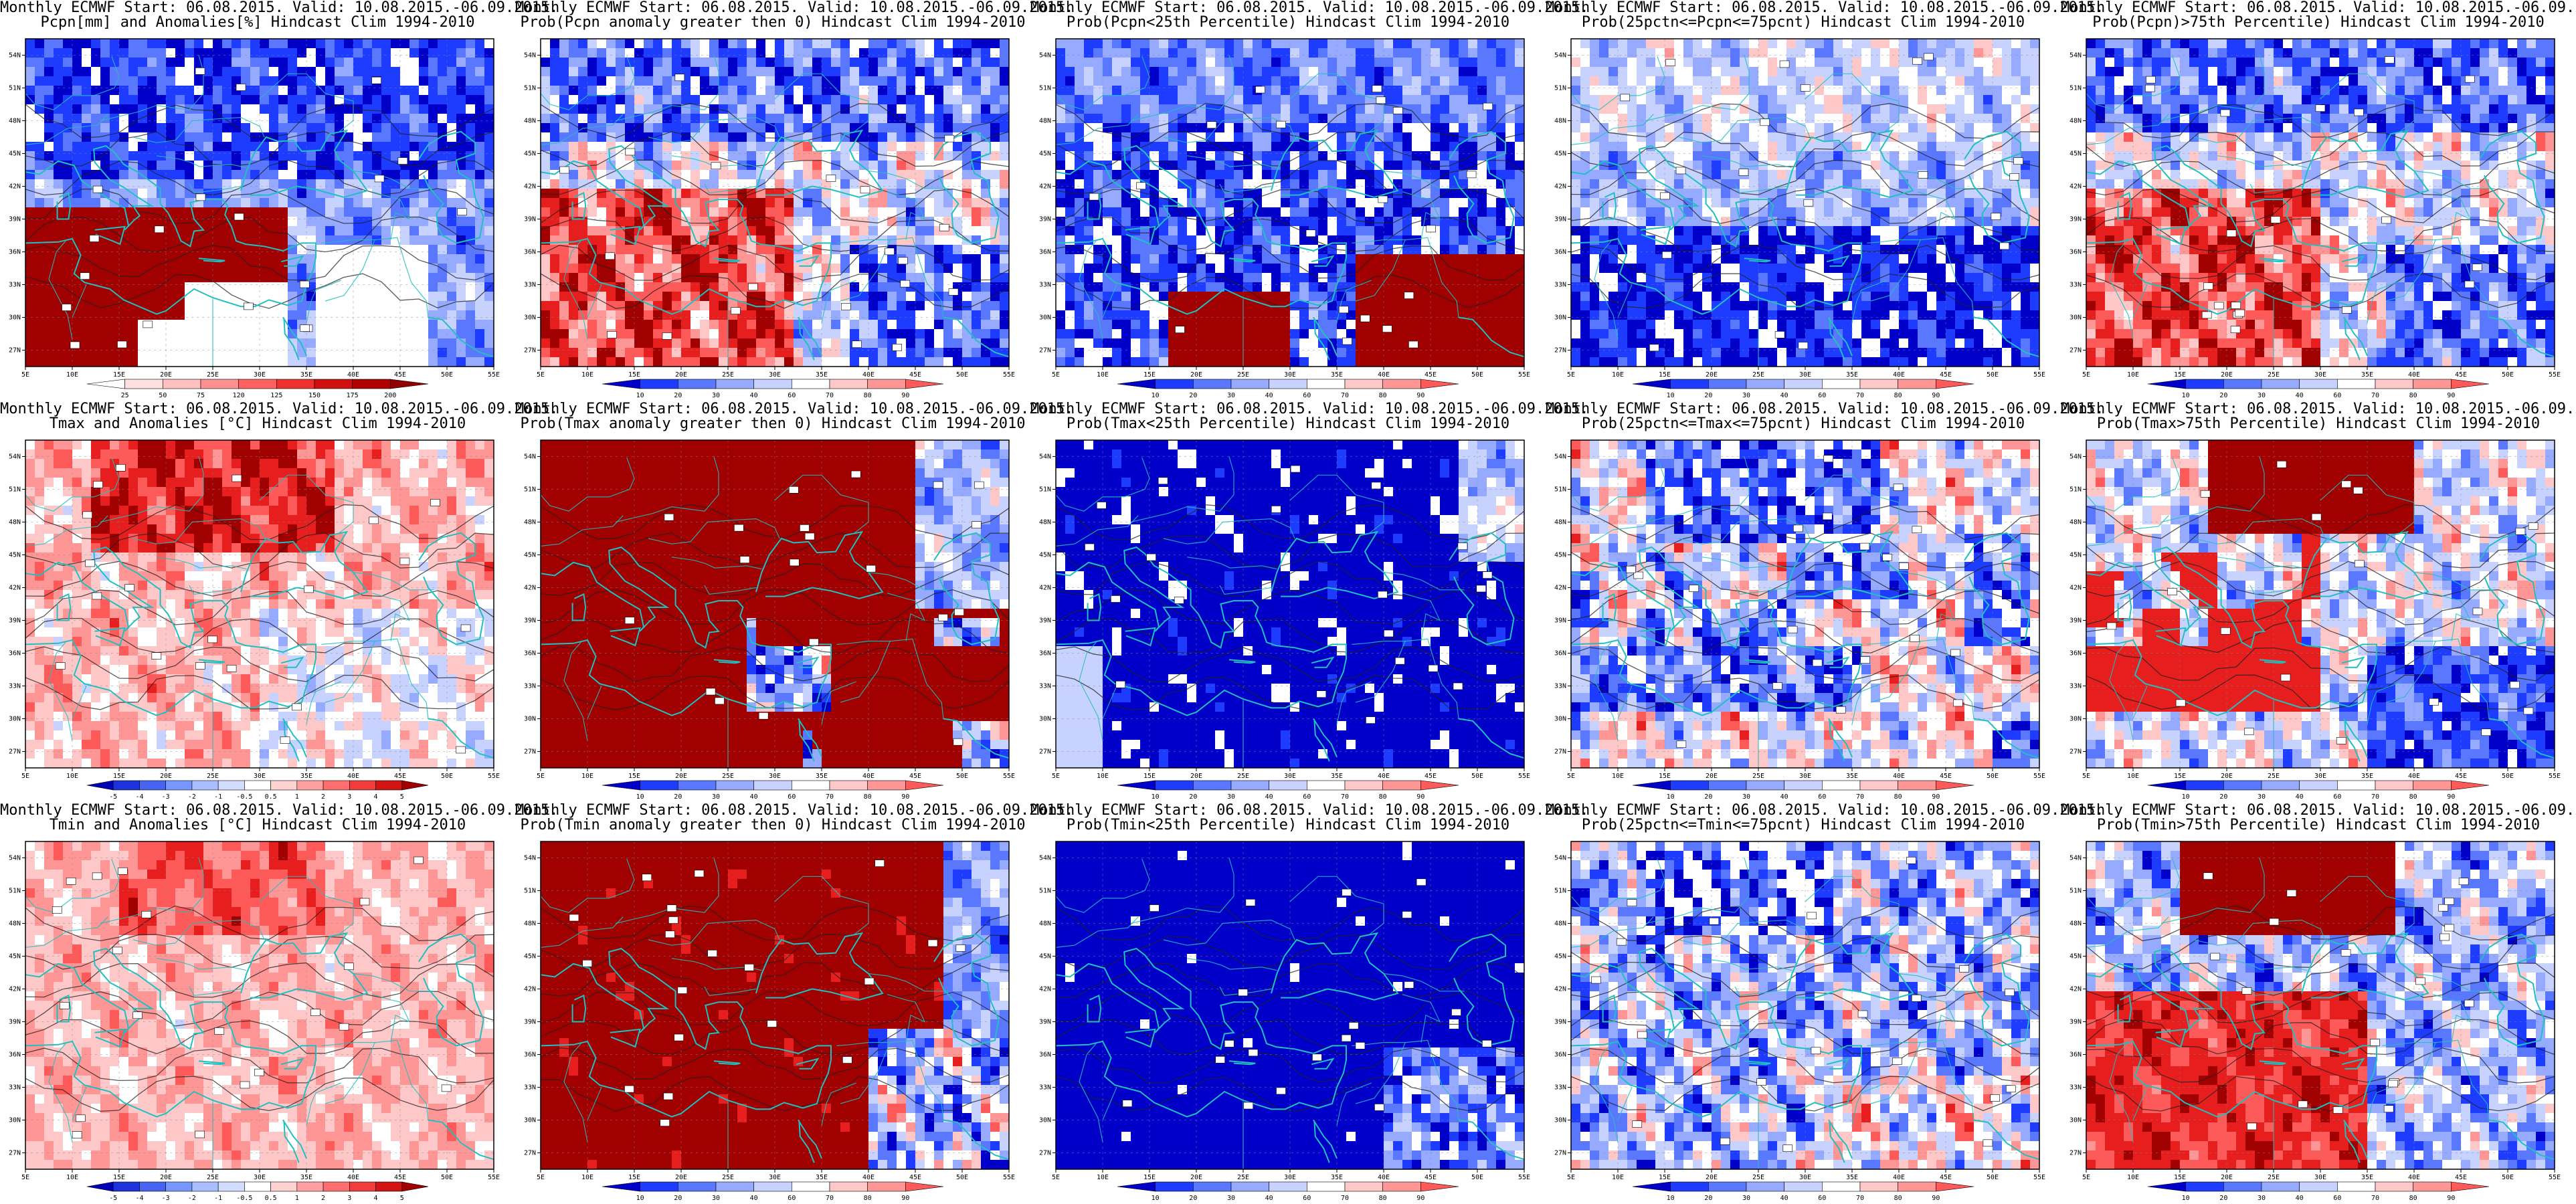 Image resolution: width=2576 pixels, height=1204 pixels. Describe the element at coordinates (2413, 797) in the screenshot. I see `colorbar-label: 80` at that location.